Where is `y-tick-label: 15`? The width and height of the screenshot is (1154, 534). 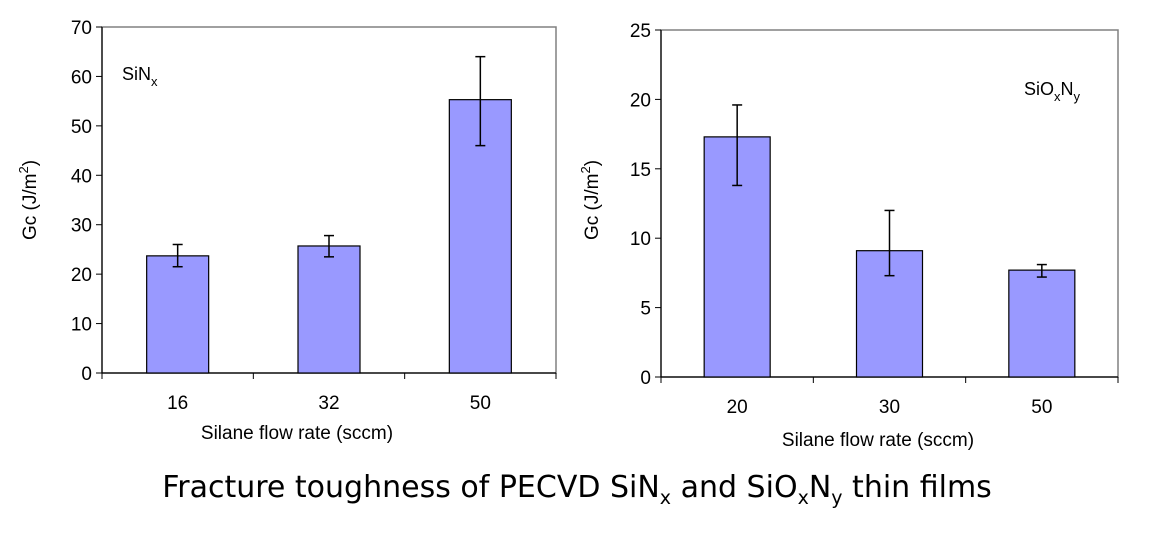 y-tick-label: 15 is located at coordinates (640, 170).